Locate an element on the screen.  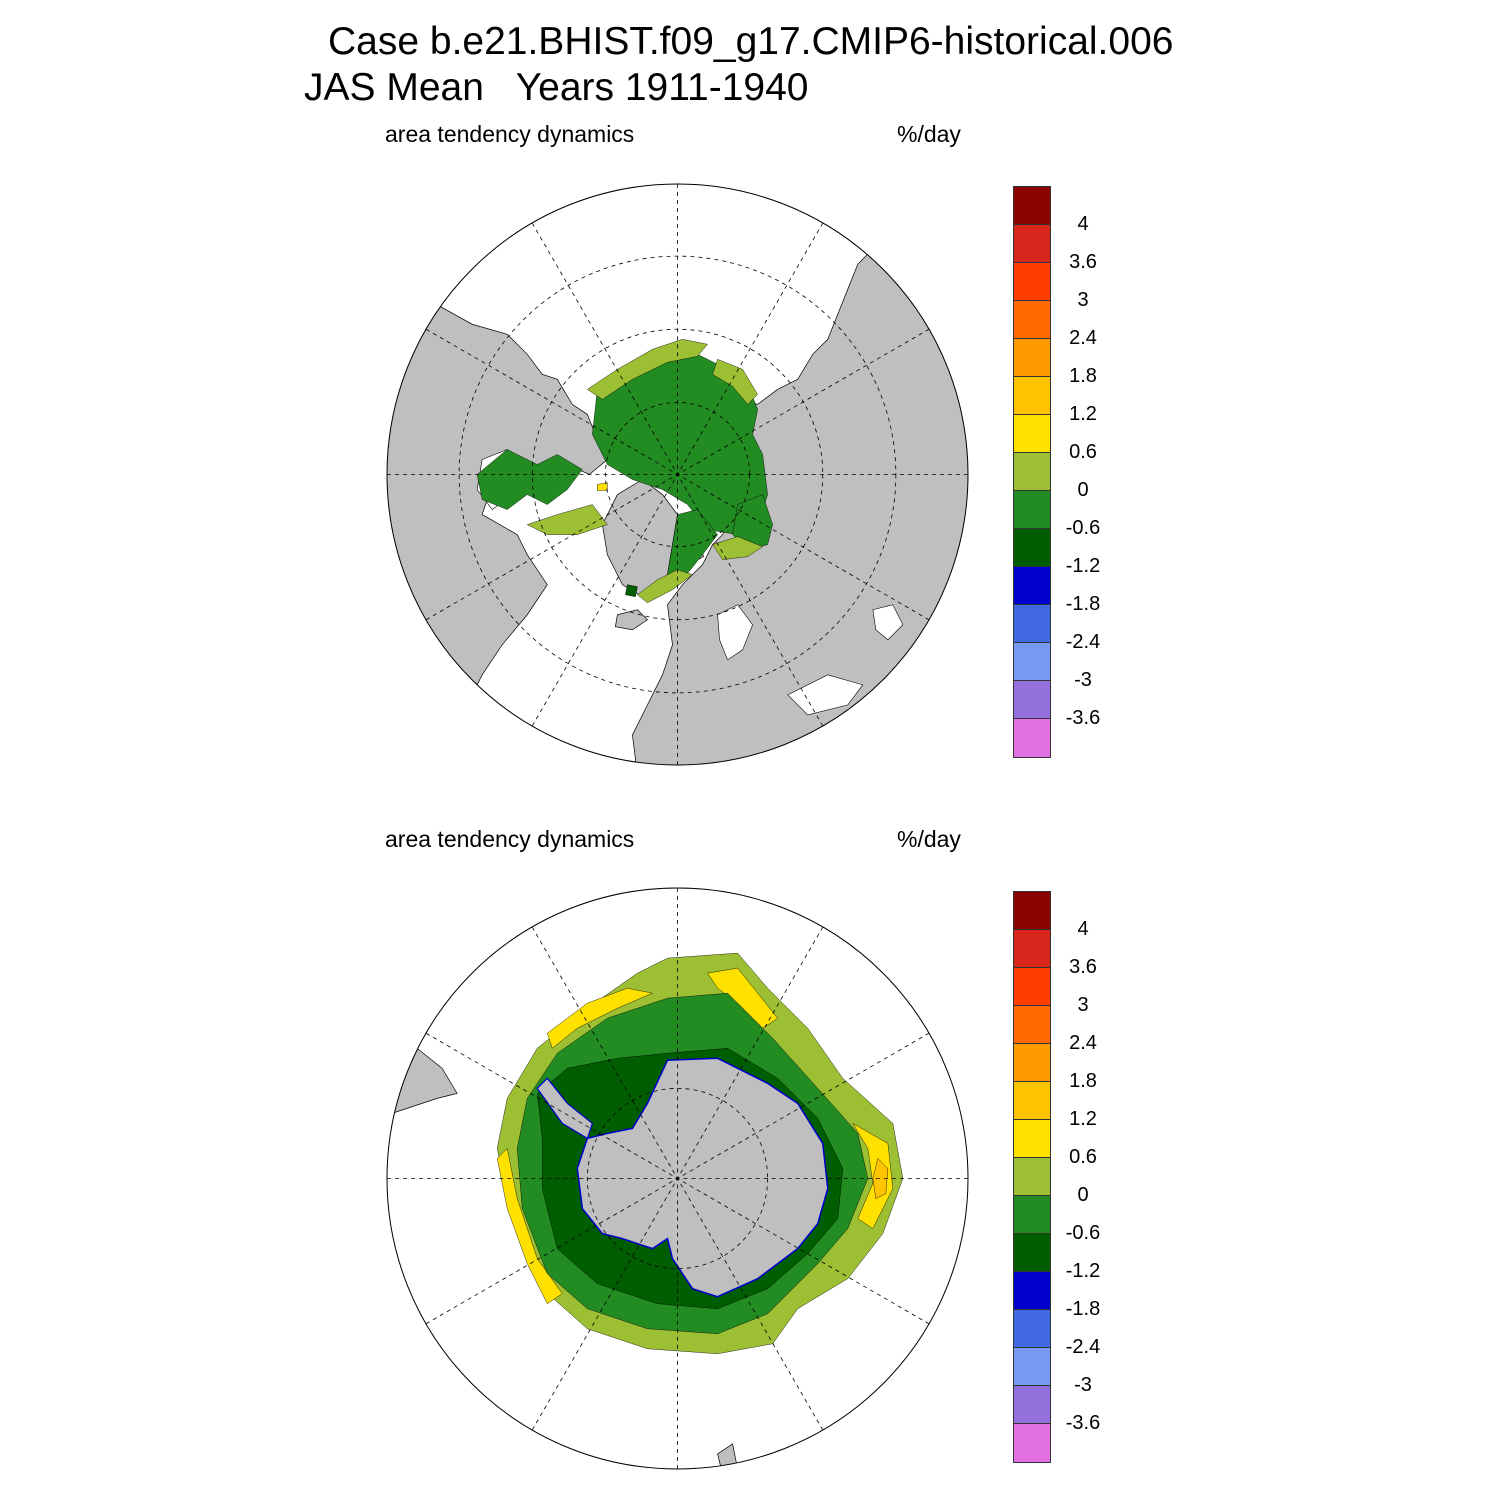
antarctic-ice-increase-band-a is located at coordinates (600, 1018).